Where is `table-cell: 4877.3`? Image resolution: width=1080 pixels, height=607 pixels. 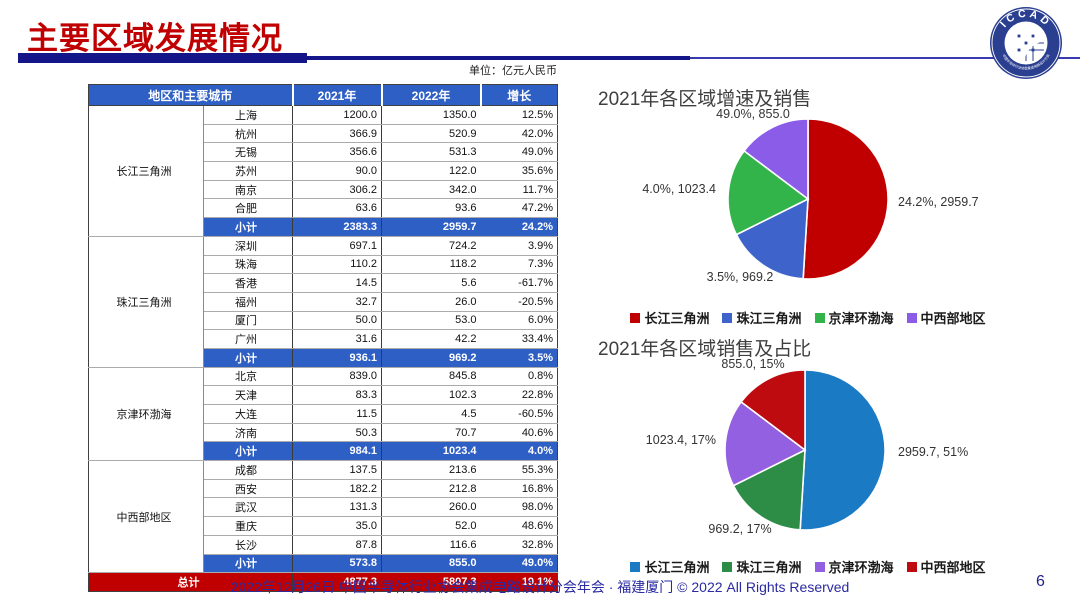 table-cell: 4877.3 is located at coordinates (337, 582).